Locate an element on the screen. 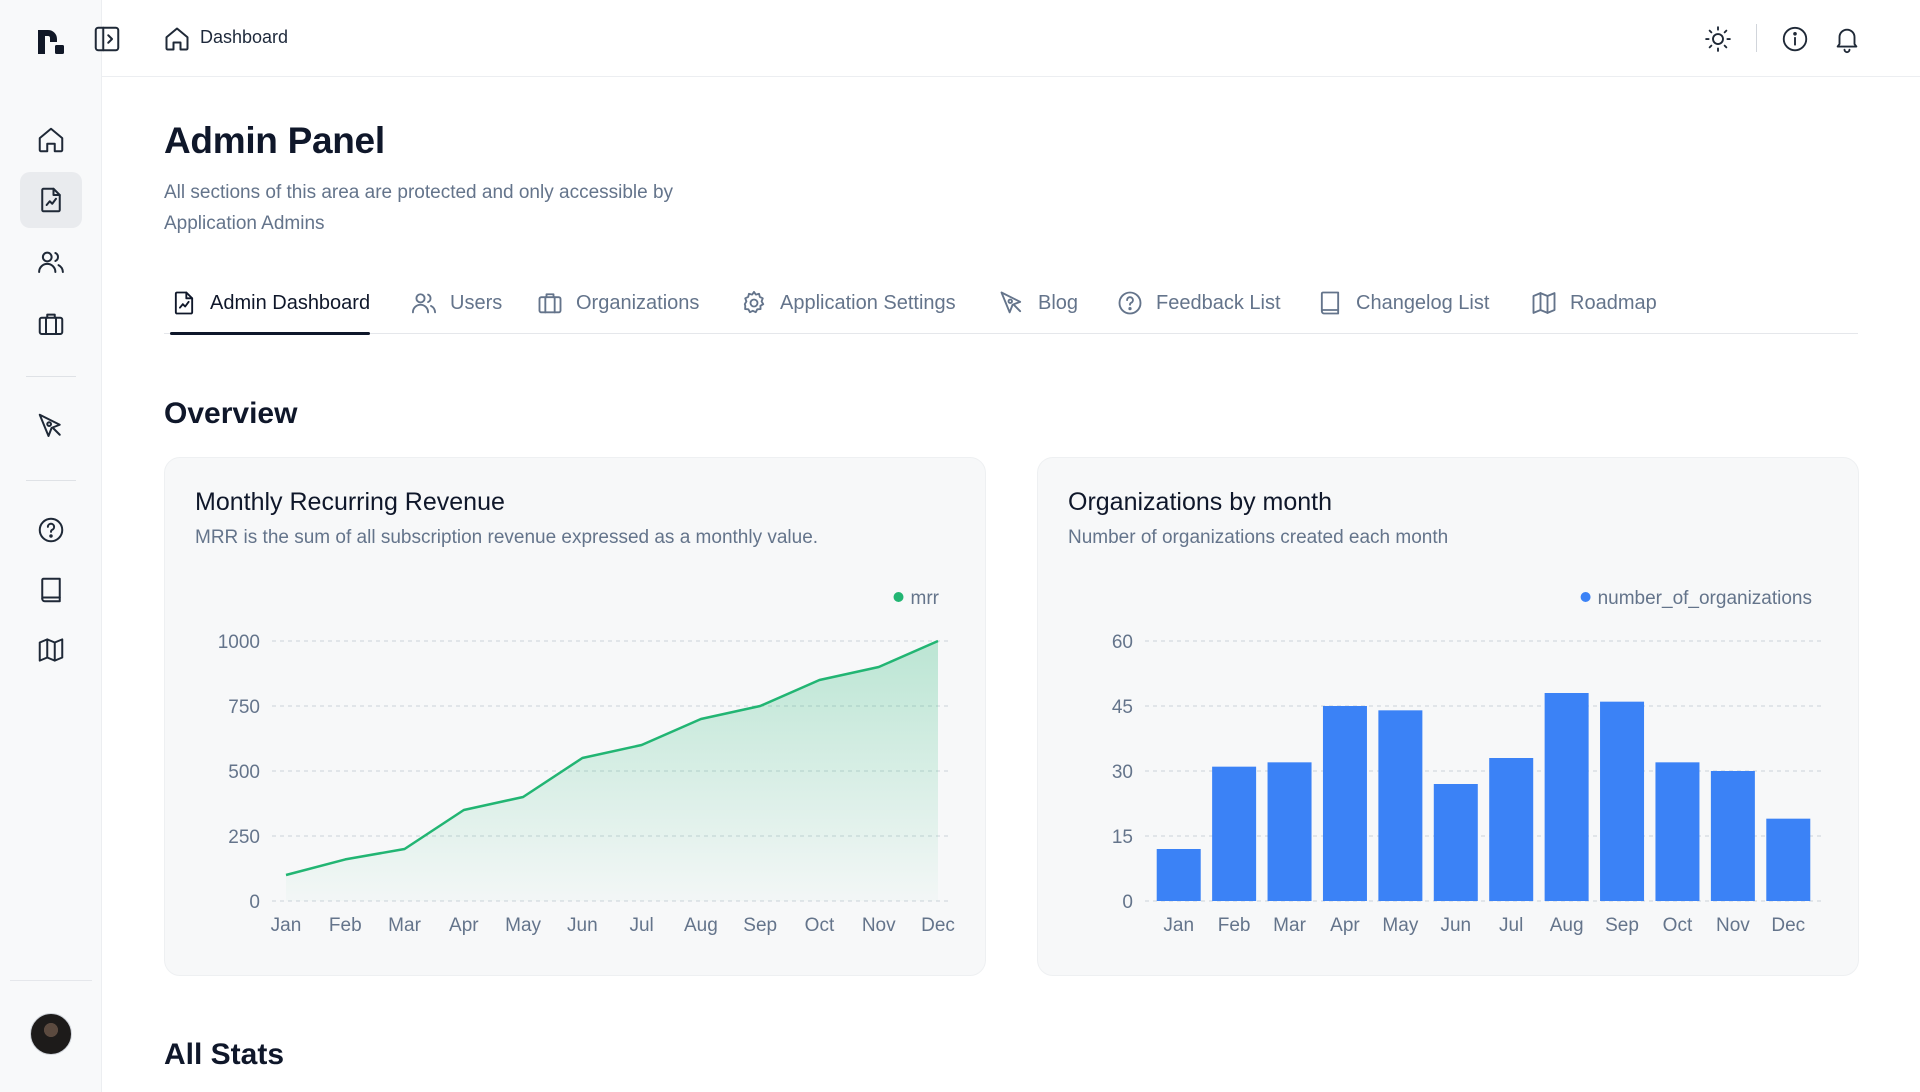 The height and width of the screenshot is (1092, 1920). legend-label: mrr is located at coordinates (925, 598).